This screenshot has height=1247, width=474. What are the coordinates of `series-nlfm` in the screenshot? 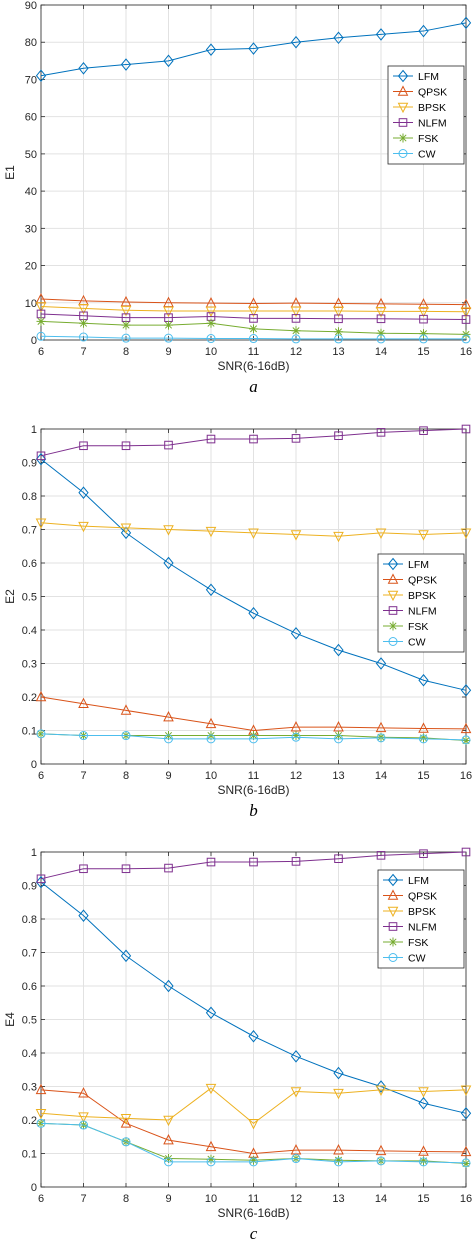 It's located at (253, 865).